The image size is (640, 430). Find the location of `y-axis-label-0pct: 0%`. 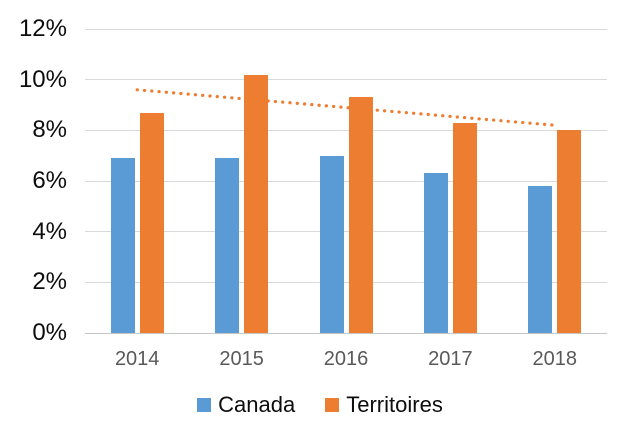

y-axis-label-0pct: 0% is located at coordinates (49, 332).